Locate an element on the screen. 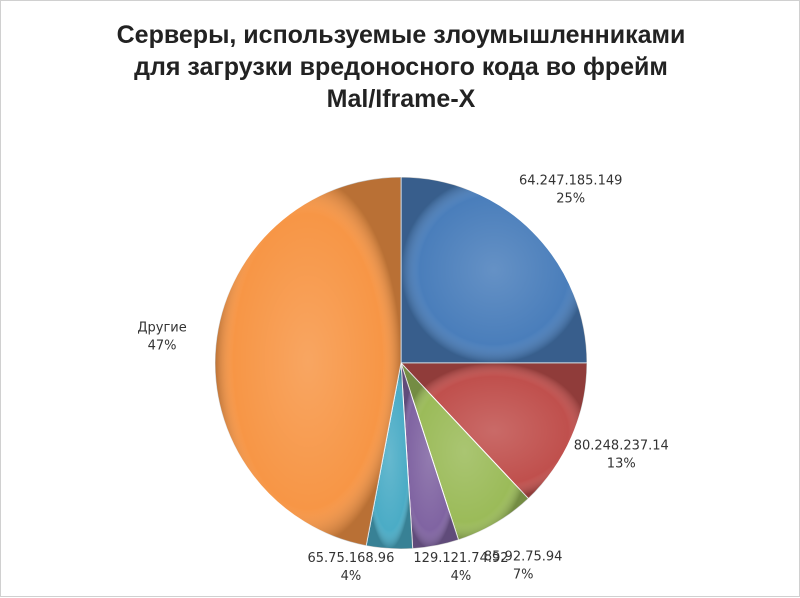 The width and height of the screenshot is (800, 598). slice-label: 85.92.75.94 7% is located at coordinates (523, 566).